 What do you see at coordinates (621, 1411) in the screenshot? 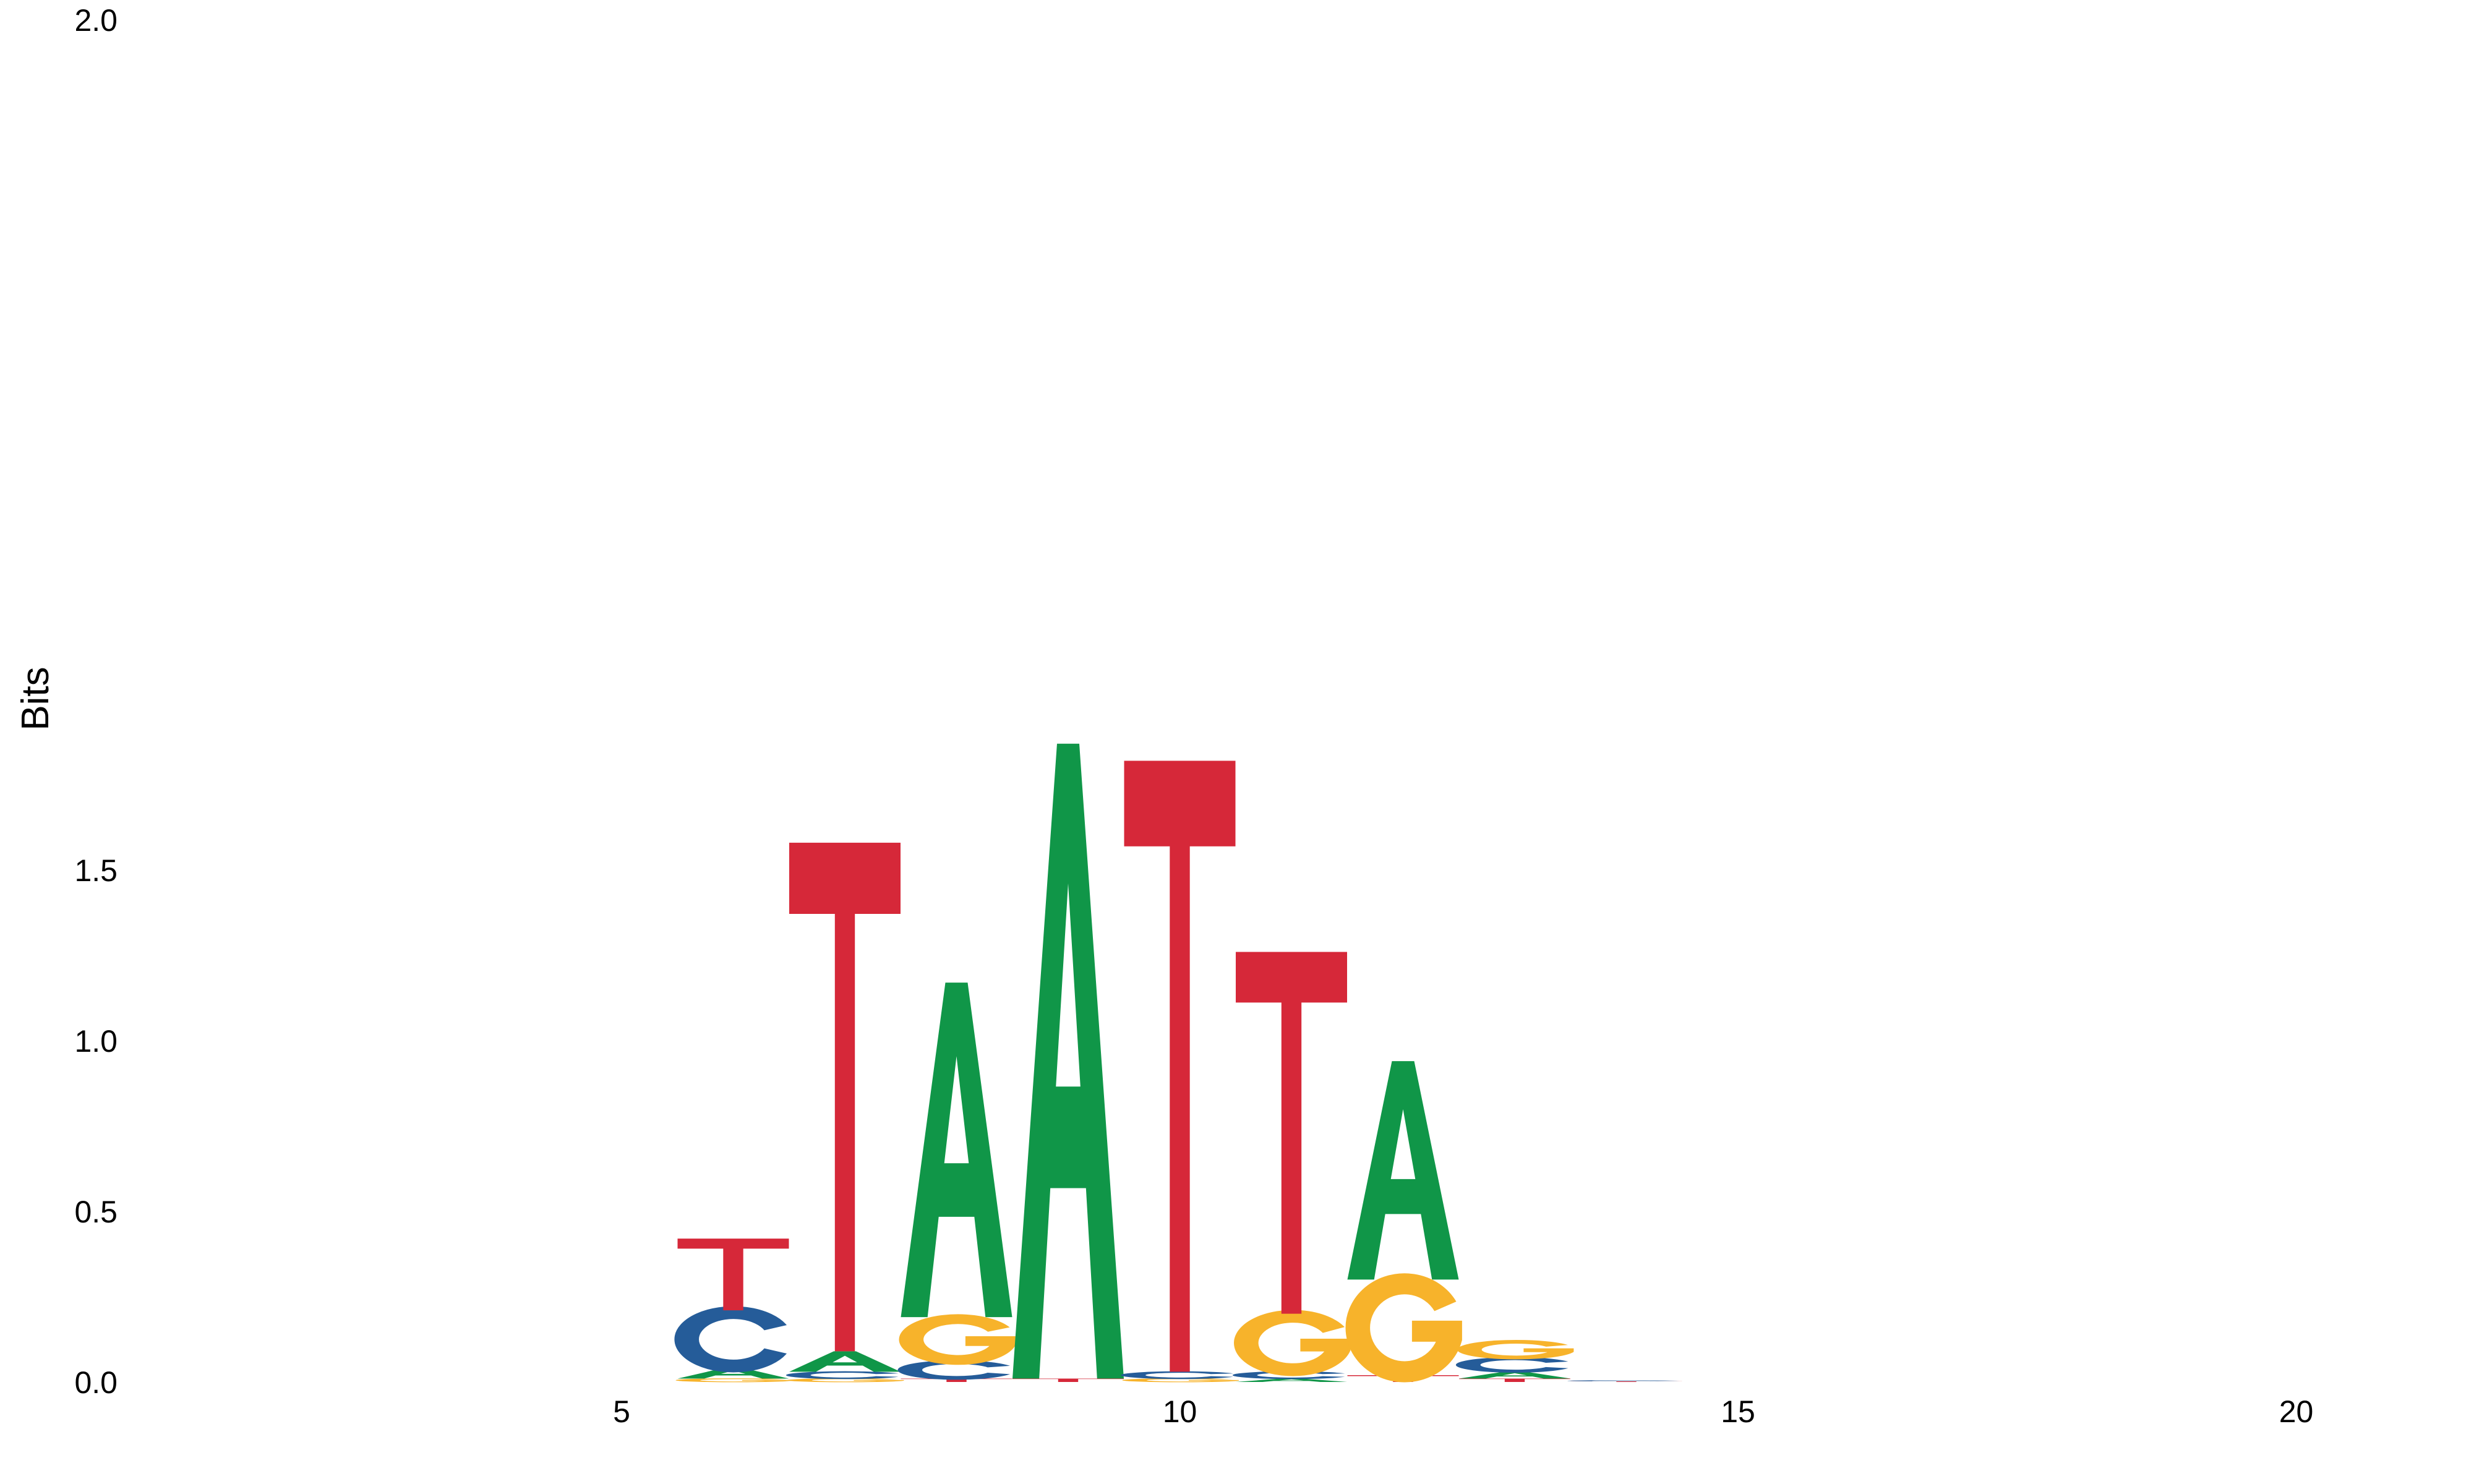
I see `x-tick-label: 5` at bounding box center [621, 1411].